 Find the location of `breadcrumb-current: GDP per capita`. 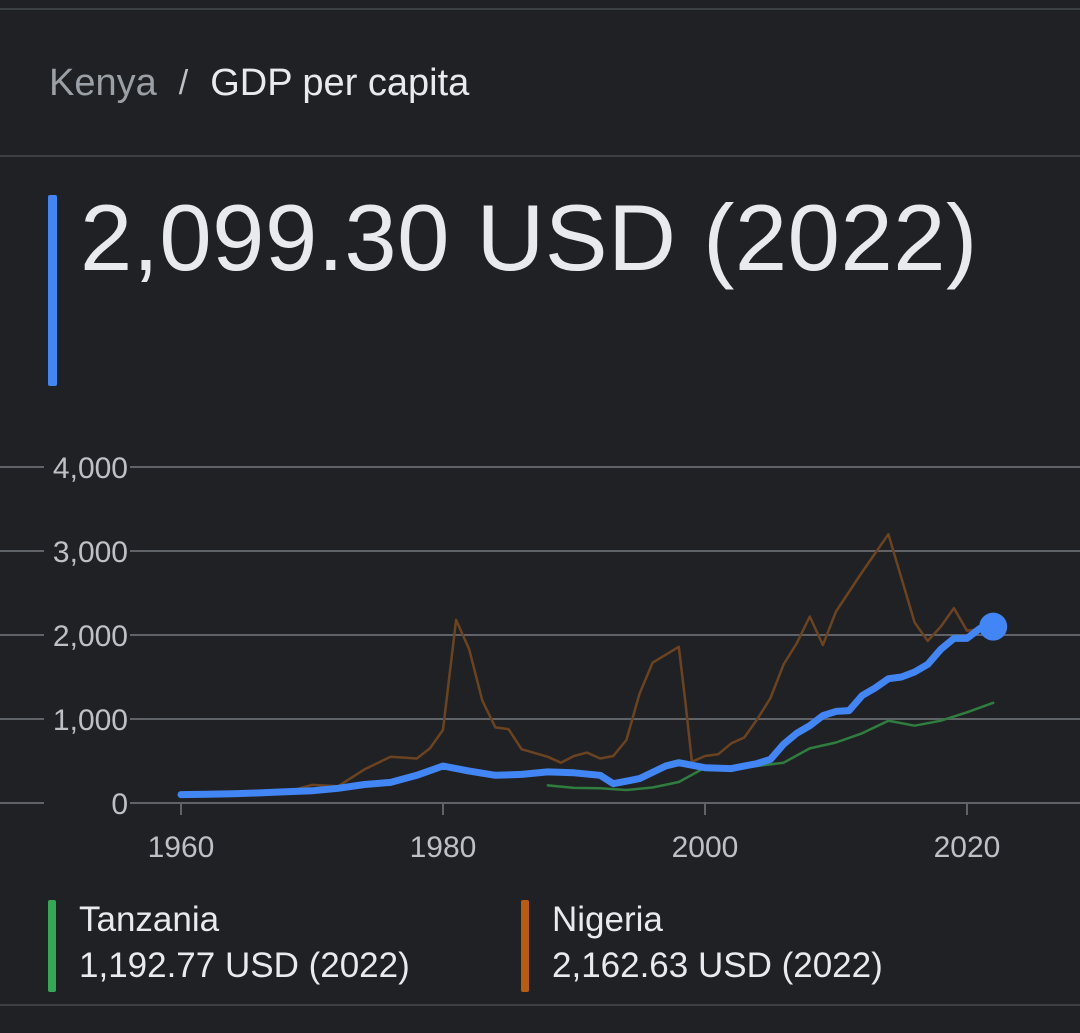

breadcrumb-current: GDP per capita is located at coordinates (340, 82).